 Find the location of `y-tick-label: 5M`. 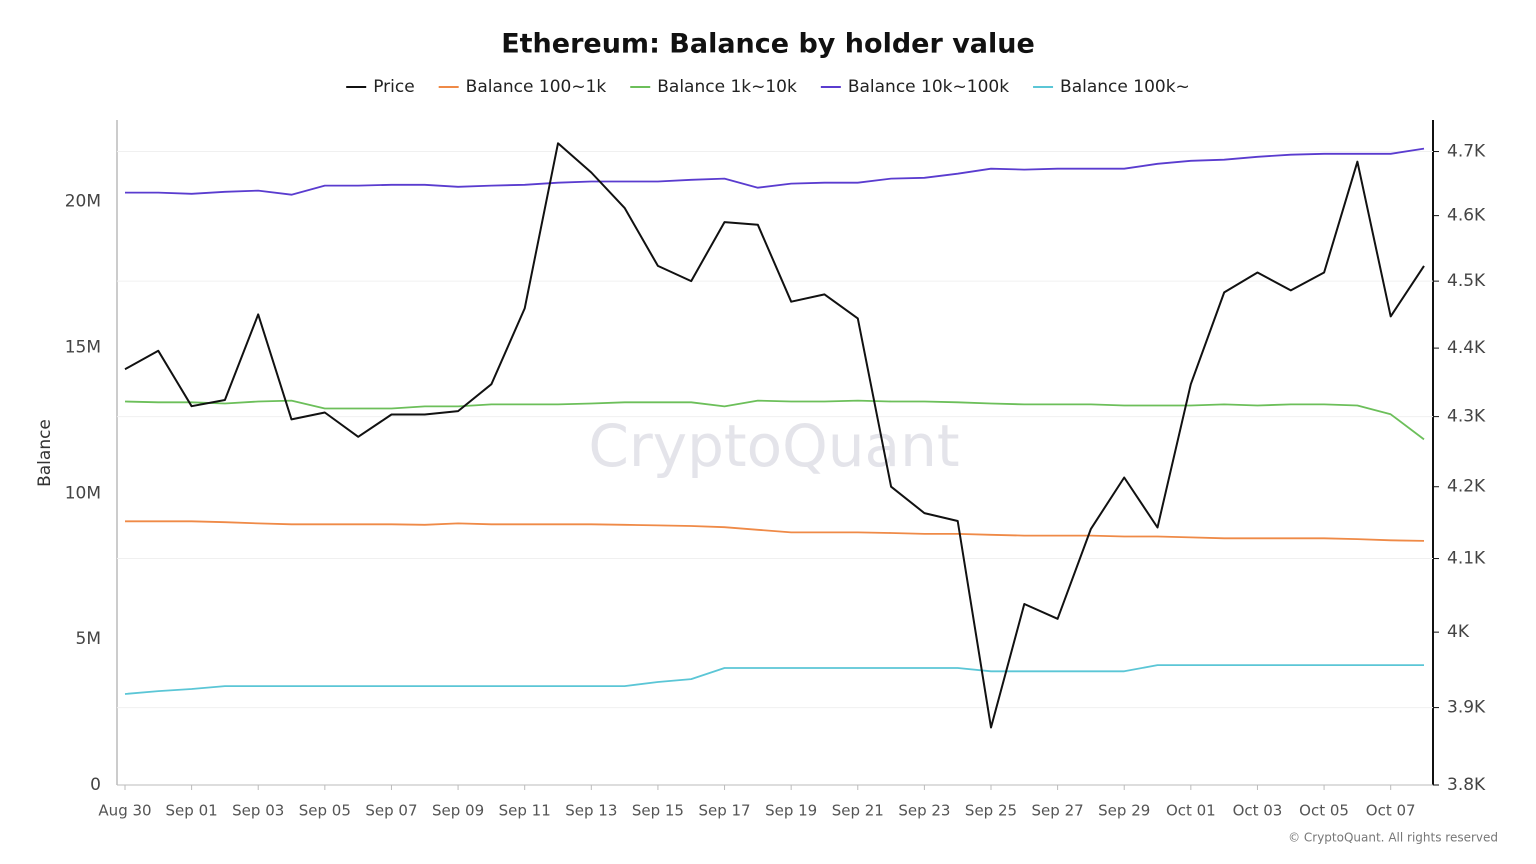

y-tick-label: 5M is located at coordinates (88, 639).